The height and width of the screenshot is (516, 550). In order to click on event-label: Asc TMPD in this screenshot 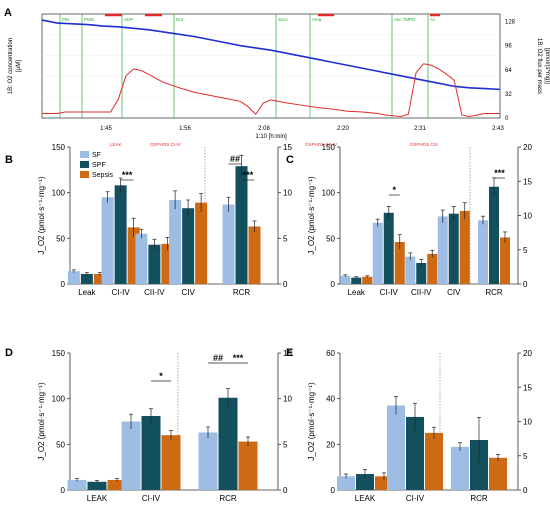, I will do `click(405, 19)`.